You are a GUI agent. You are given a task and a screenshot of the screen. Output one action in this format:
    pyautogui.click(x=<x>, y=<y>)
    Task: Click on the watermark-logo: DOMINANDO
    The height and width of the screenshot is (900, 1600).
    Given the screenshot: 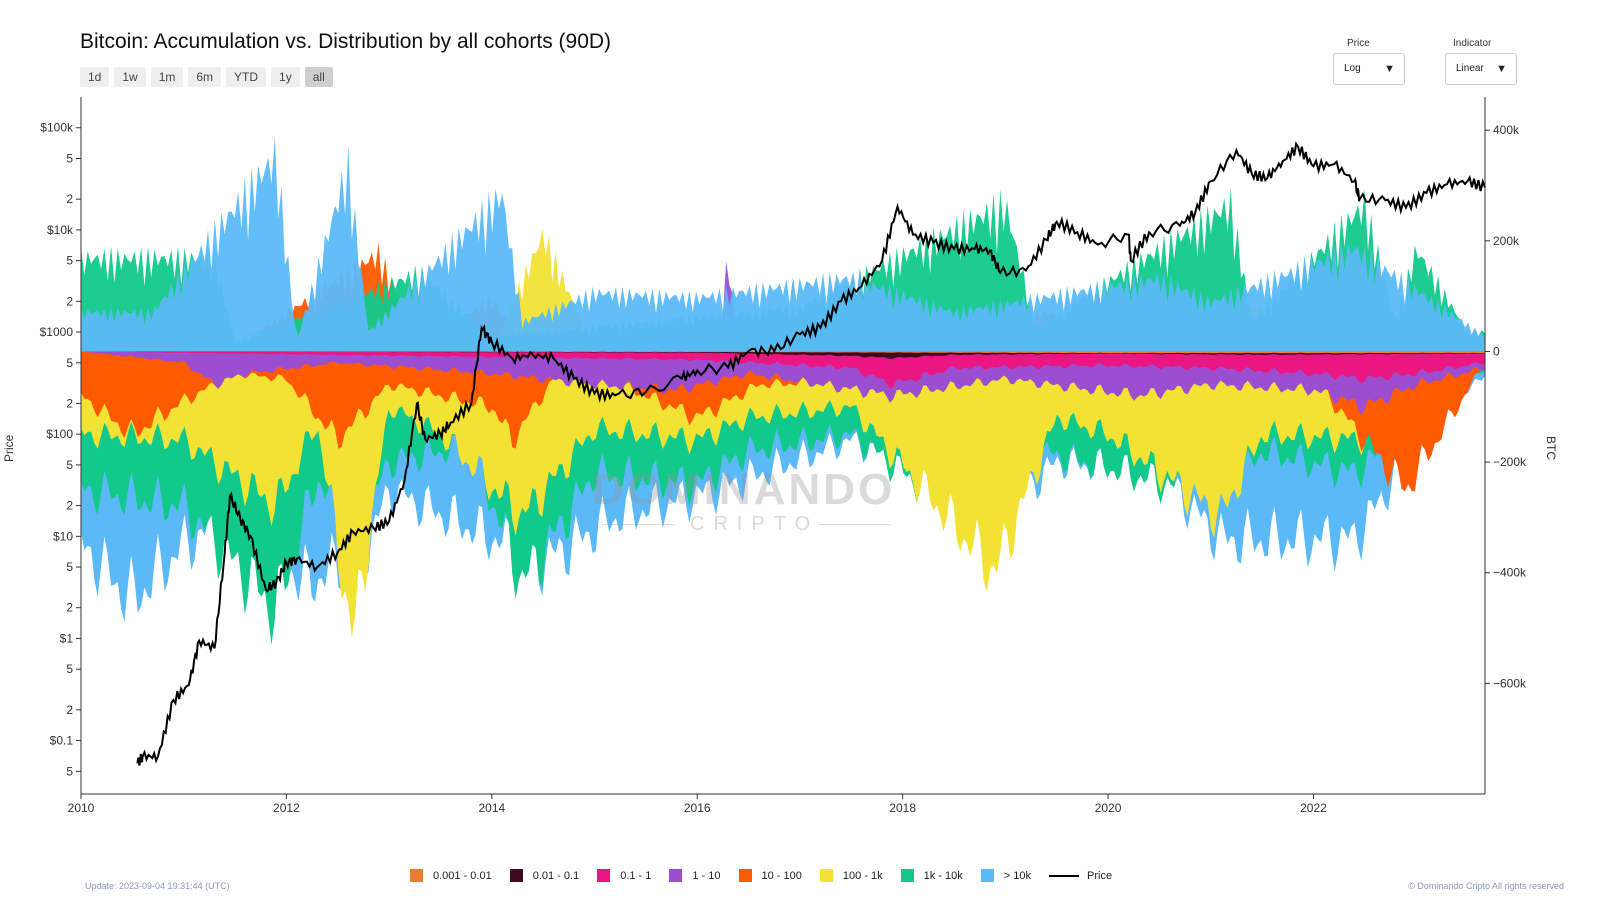 What is the action you would take?
    pyautogui.click(x=744, y=489)
    